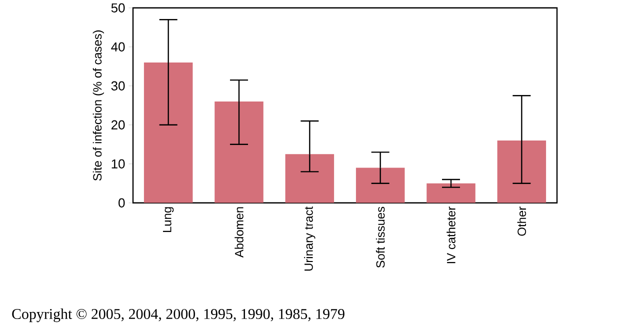 The width and height of the screenshot is (632, 325). I want to click on y-axis-title: Site of infection (% of cases), so click(98, 105).